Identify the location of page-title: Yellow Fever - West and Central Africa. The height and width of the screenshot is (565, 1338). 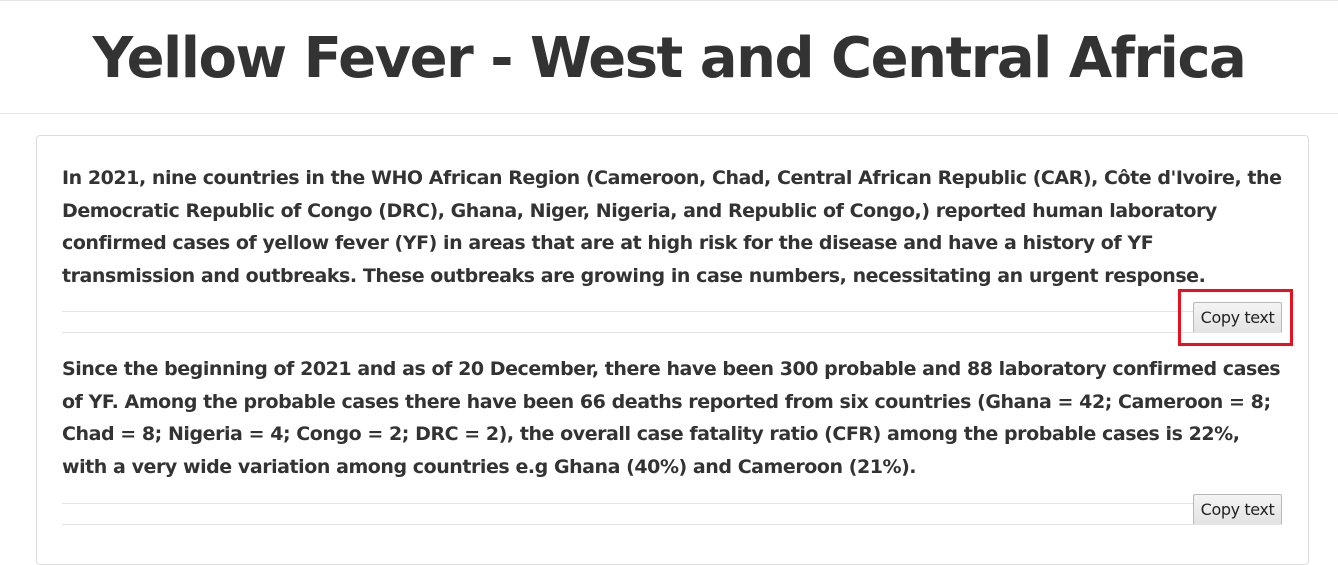
(669, 58).